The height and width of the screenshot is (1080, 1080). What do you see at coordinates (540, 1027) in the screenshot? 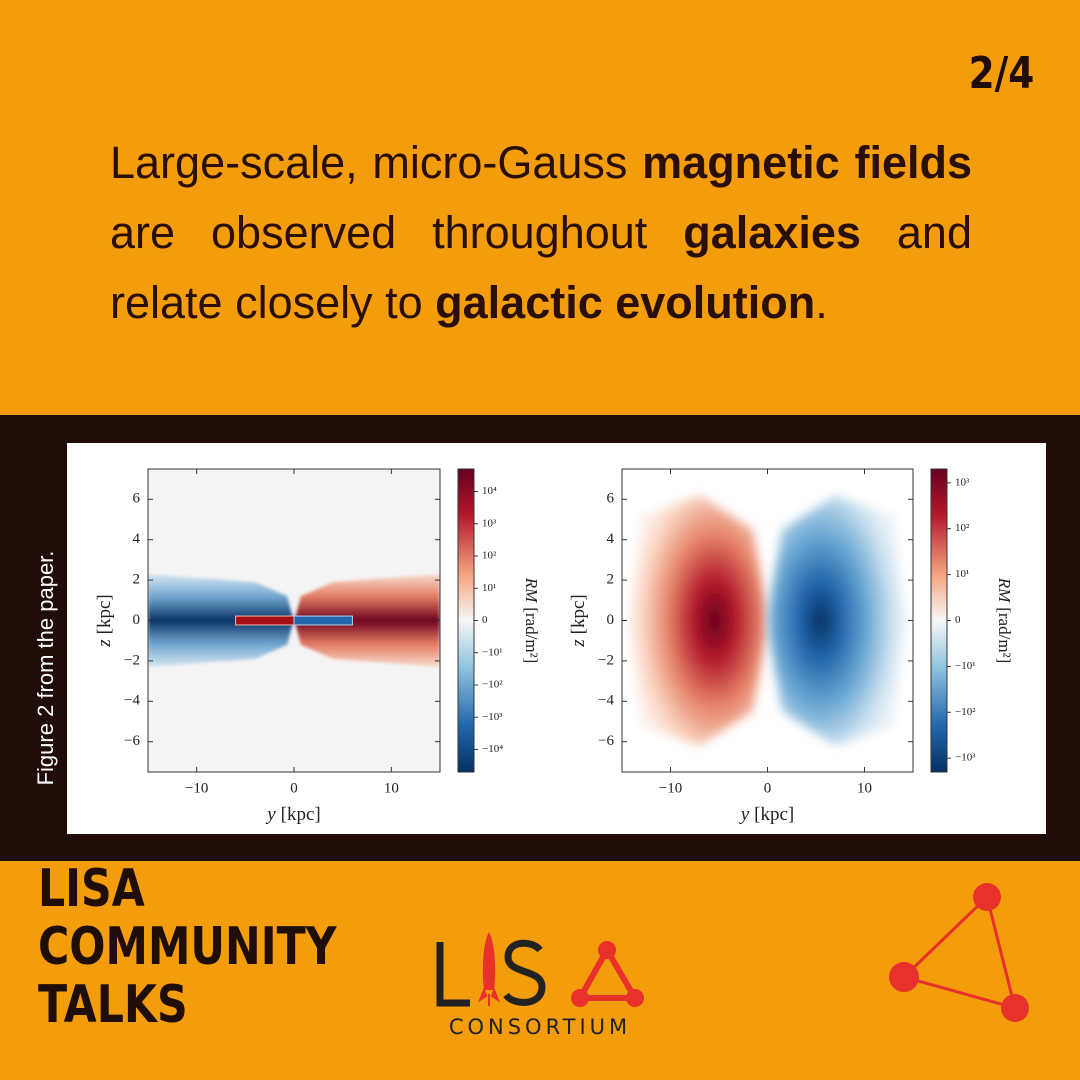
I see `logo-subtitle: CONSORTIUM` at bounding box center [540, 1027].